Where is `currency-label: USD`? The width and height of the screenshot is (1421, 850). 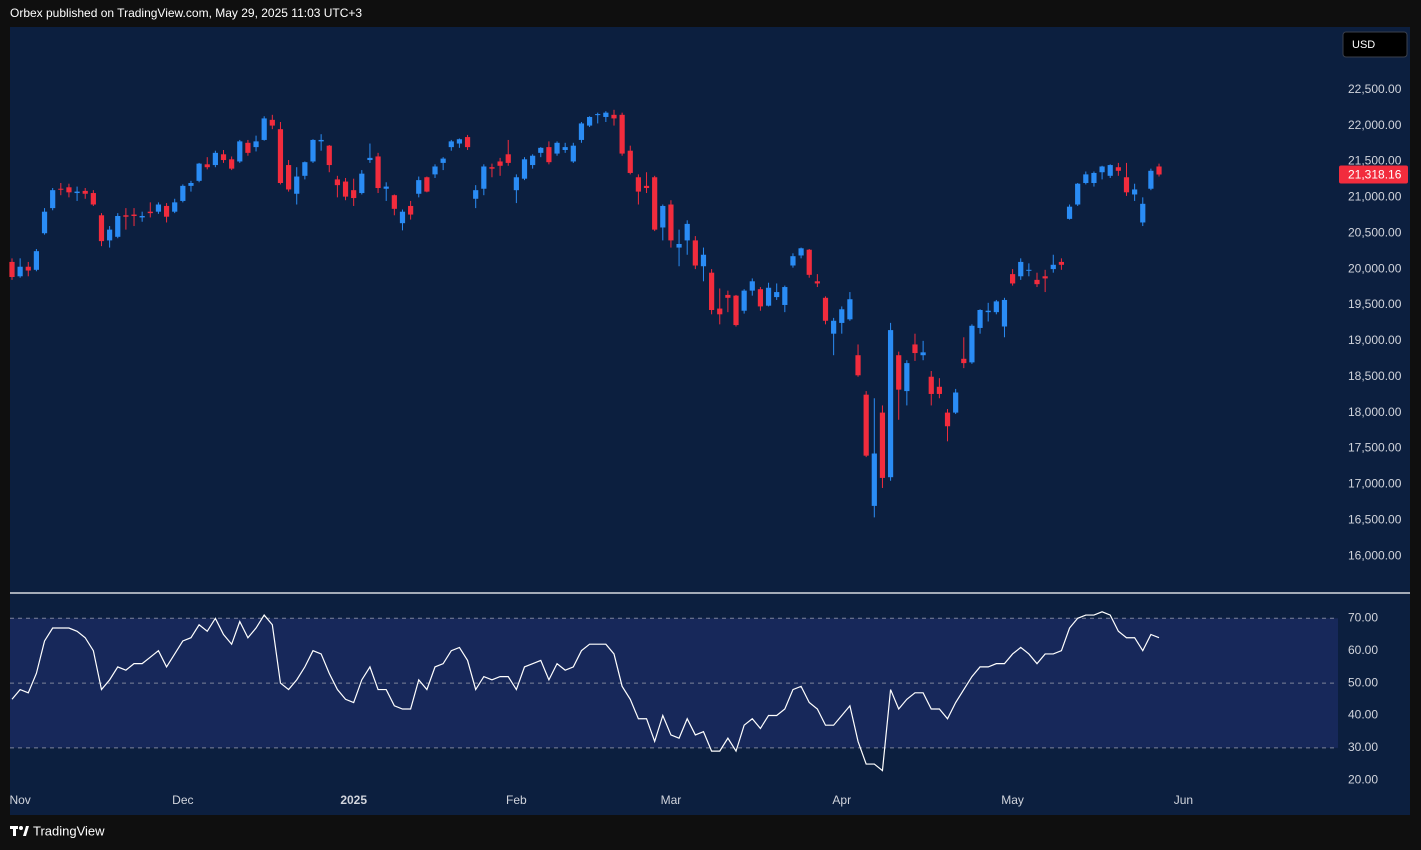
currency-label: USD is located at coordinates (1363, 45).